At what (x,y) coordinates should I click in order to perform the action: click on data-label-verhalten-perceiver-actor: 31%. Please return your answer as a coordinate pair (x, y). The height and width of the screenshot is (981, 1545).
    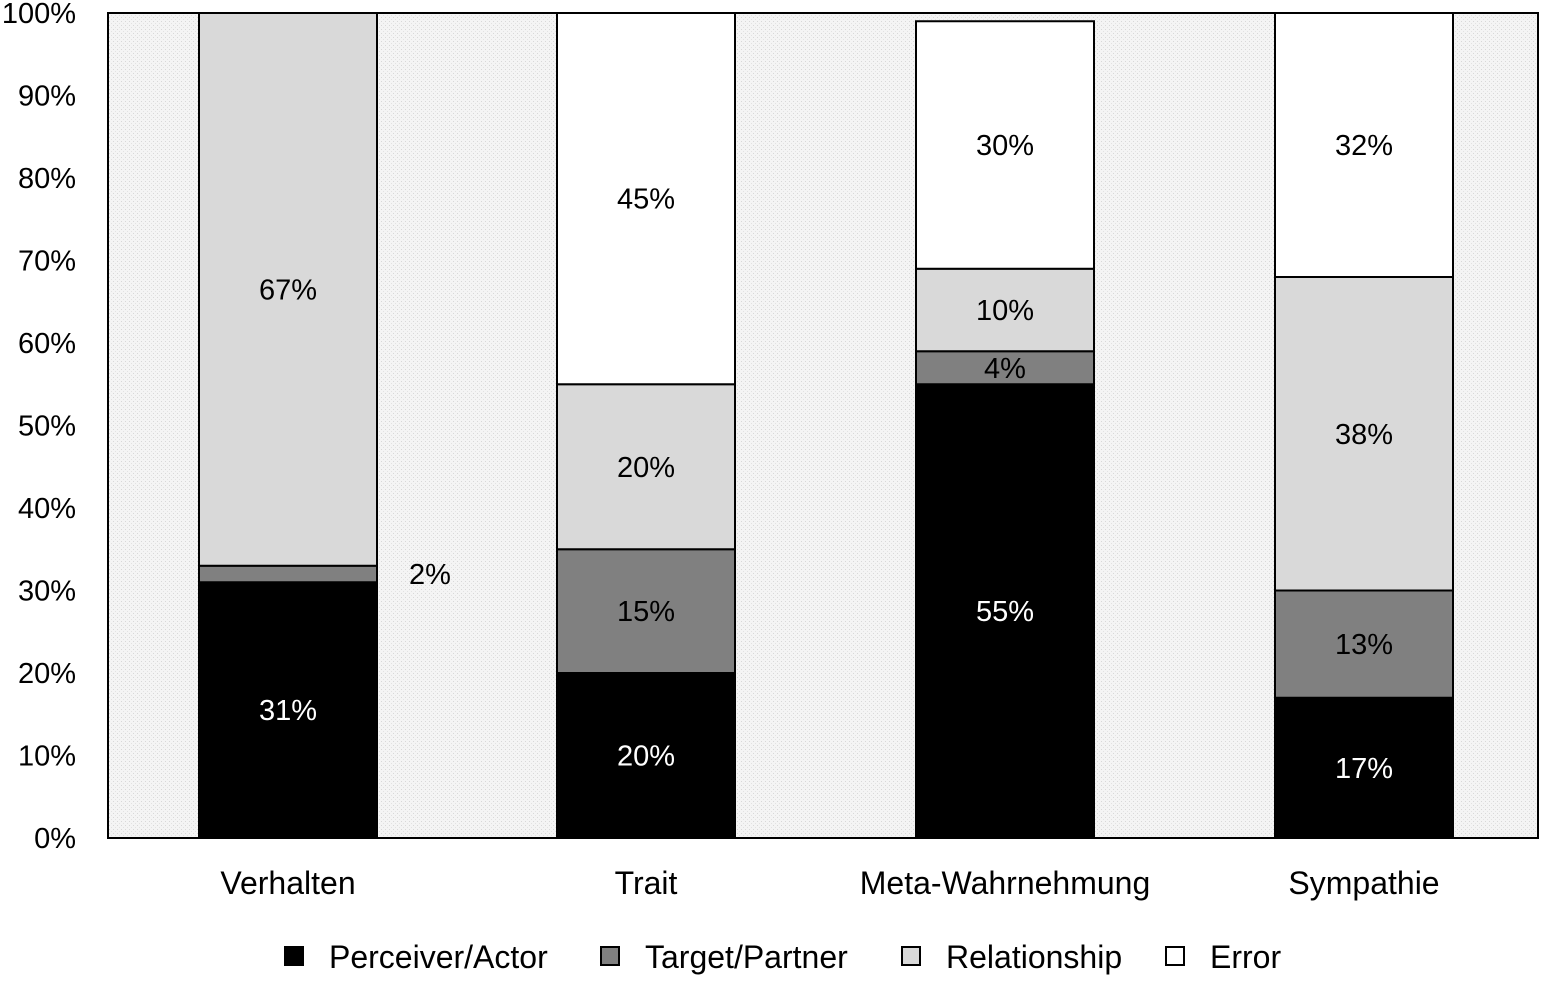
    Looking at the image, I should click on (288, 711).